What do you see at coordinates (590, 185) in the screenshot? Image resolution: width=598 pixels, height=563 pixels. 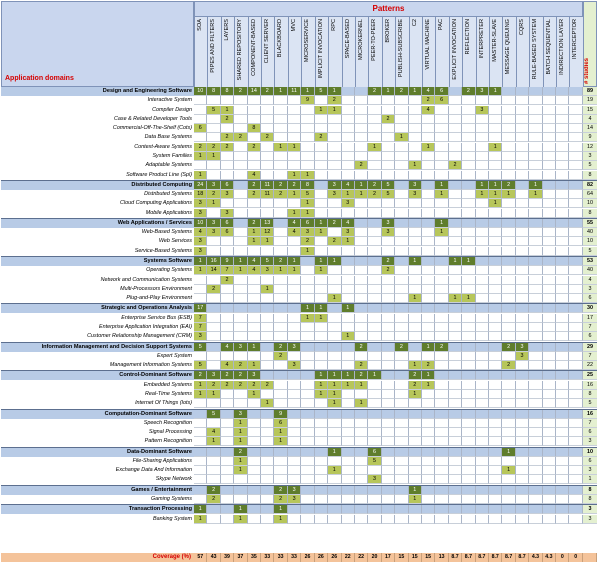 I see `studies-count: 82` at bounding box center [590, 185].